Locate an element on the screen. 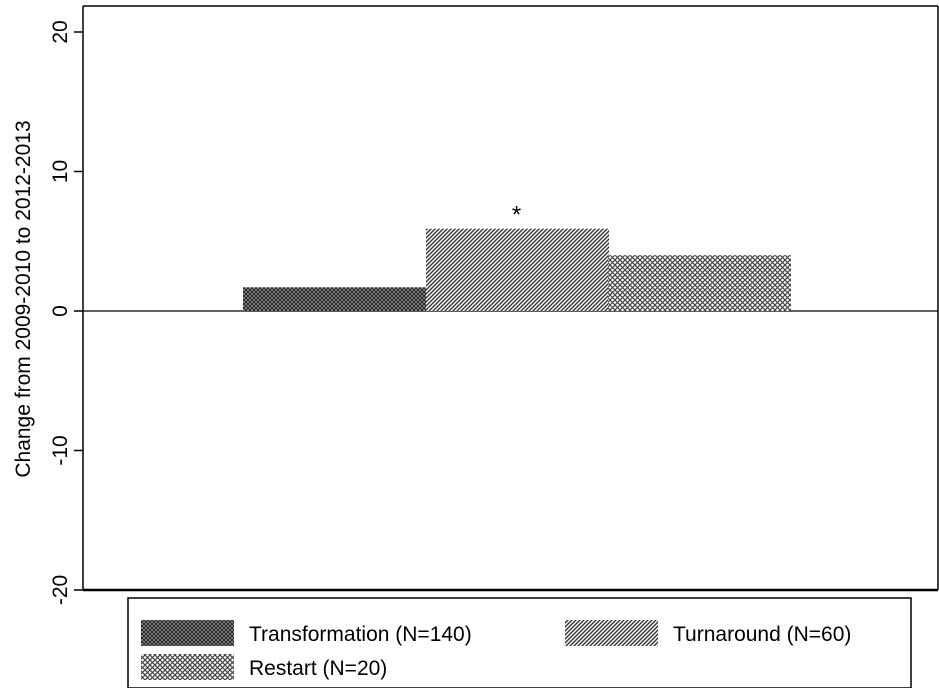 The height and width of the screenshot is (688, 939). bars is located at coordinates (517, 269).